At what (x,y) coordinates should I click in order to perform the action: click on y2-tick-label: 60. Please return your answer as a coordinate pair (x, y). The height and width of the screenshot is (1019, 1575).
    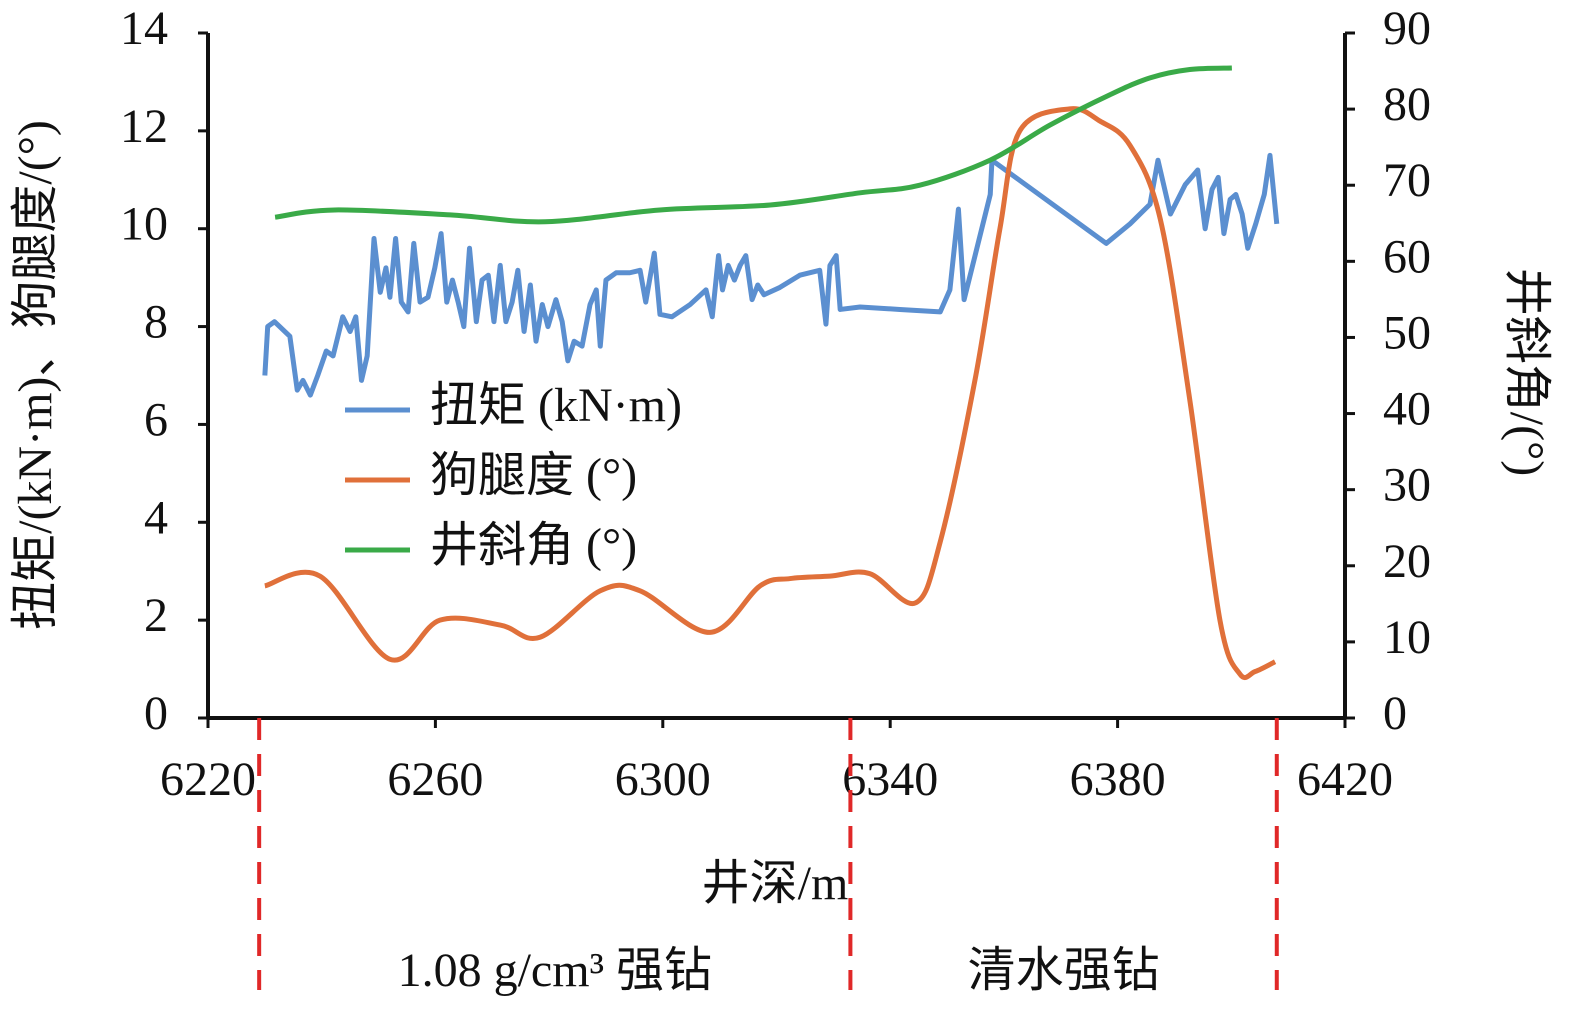
    Looking at the image, I should click on (1407, 256).